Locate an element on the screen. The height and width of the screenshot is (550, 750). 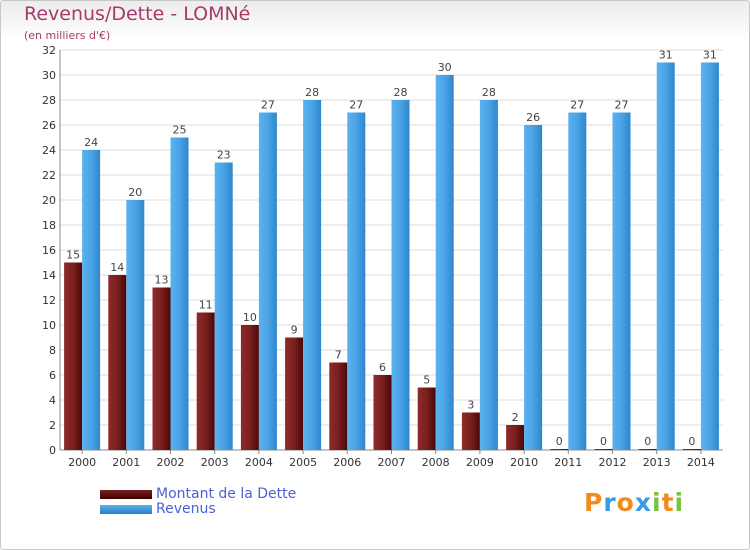
data-label-dette: 11 is located at coordinates (206, 305).